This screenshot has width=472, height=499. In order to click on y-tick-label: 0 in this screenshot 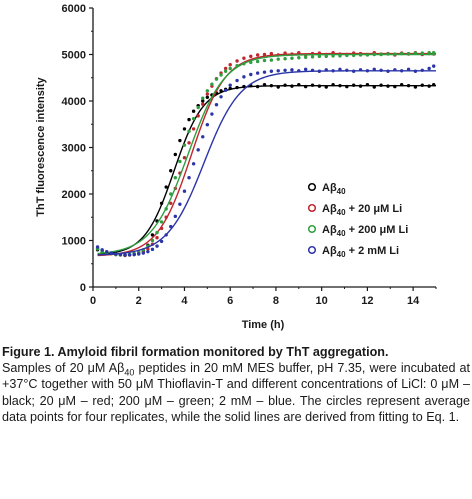, I will do `click(83, 288)`.